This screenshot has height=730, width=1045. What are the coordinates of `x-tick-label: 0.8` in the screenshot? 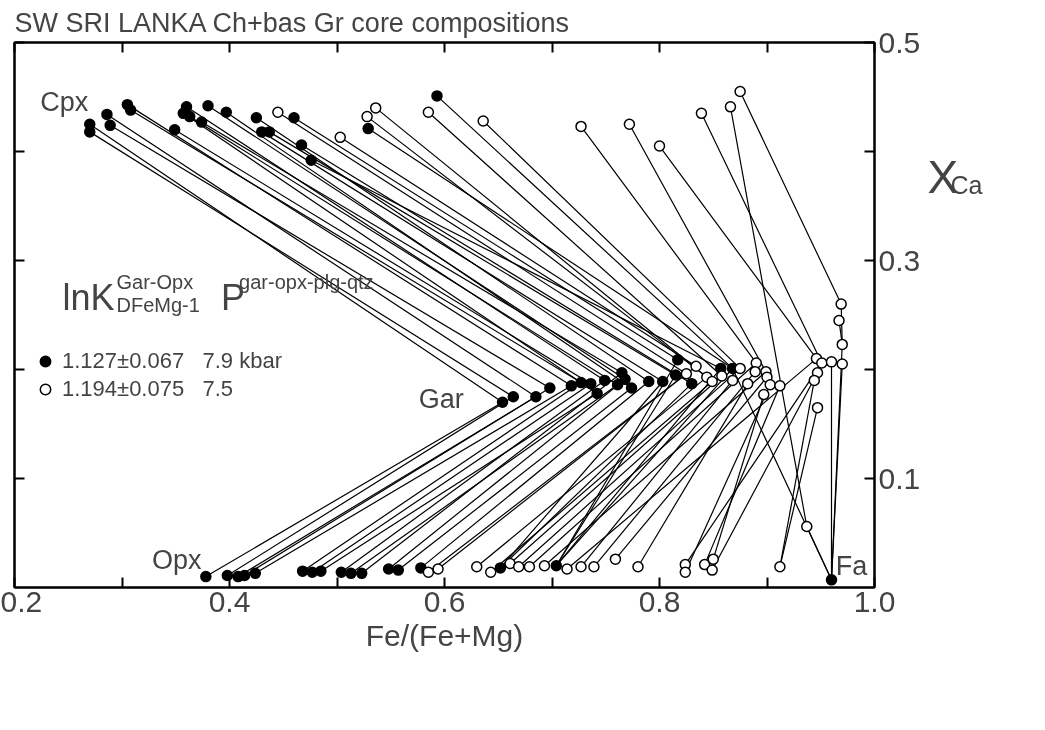 It's located at (659, 601).